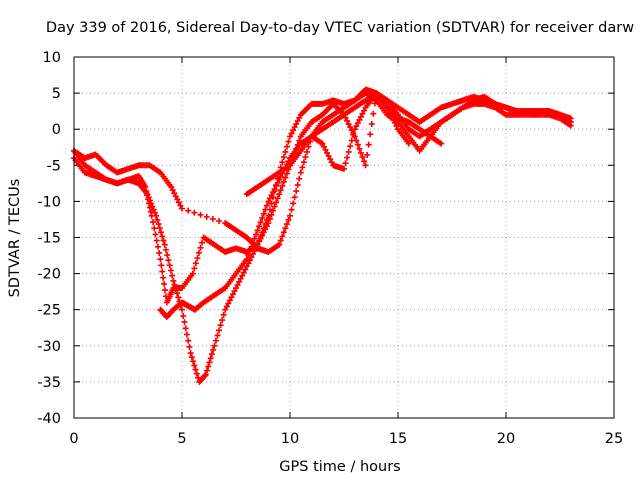 The height and width of the screenshot is (480, 640). What do you see at coordinates (614, 439) in the screenshot?
I see `x-tick-label: 25` at bounding box center [614, 439].